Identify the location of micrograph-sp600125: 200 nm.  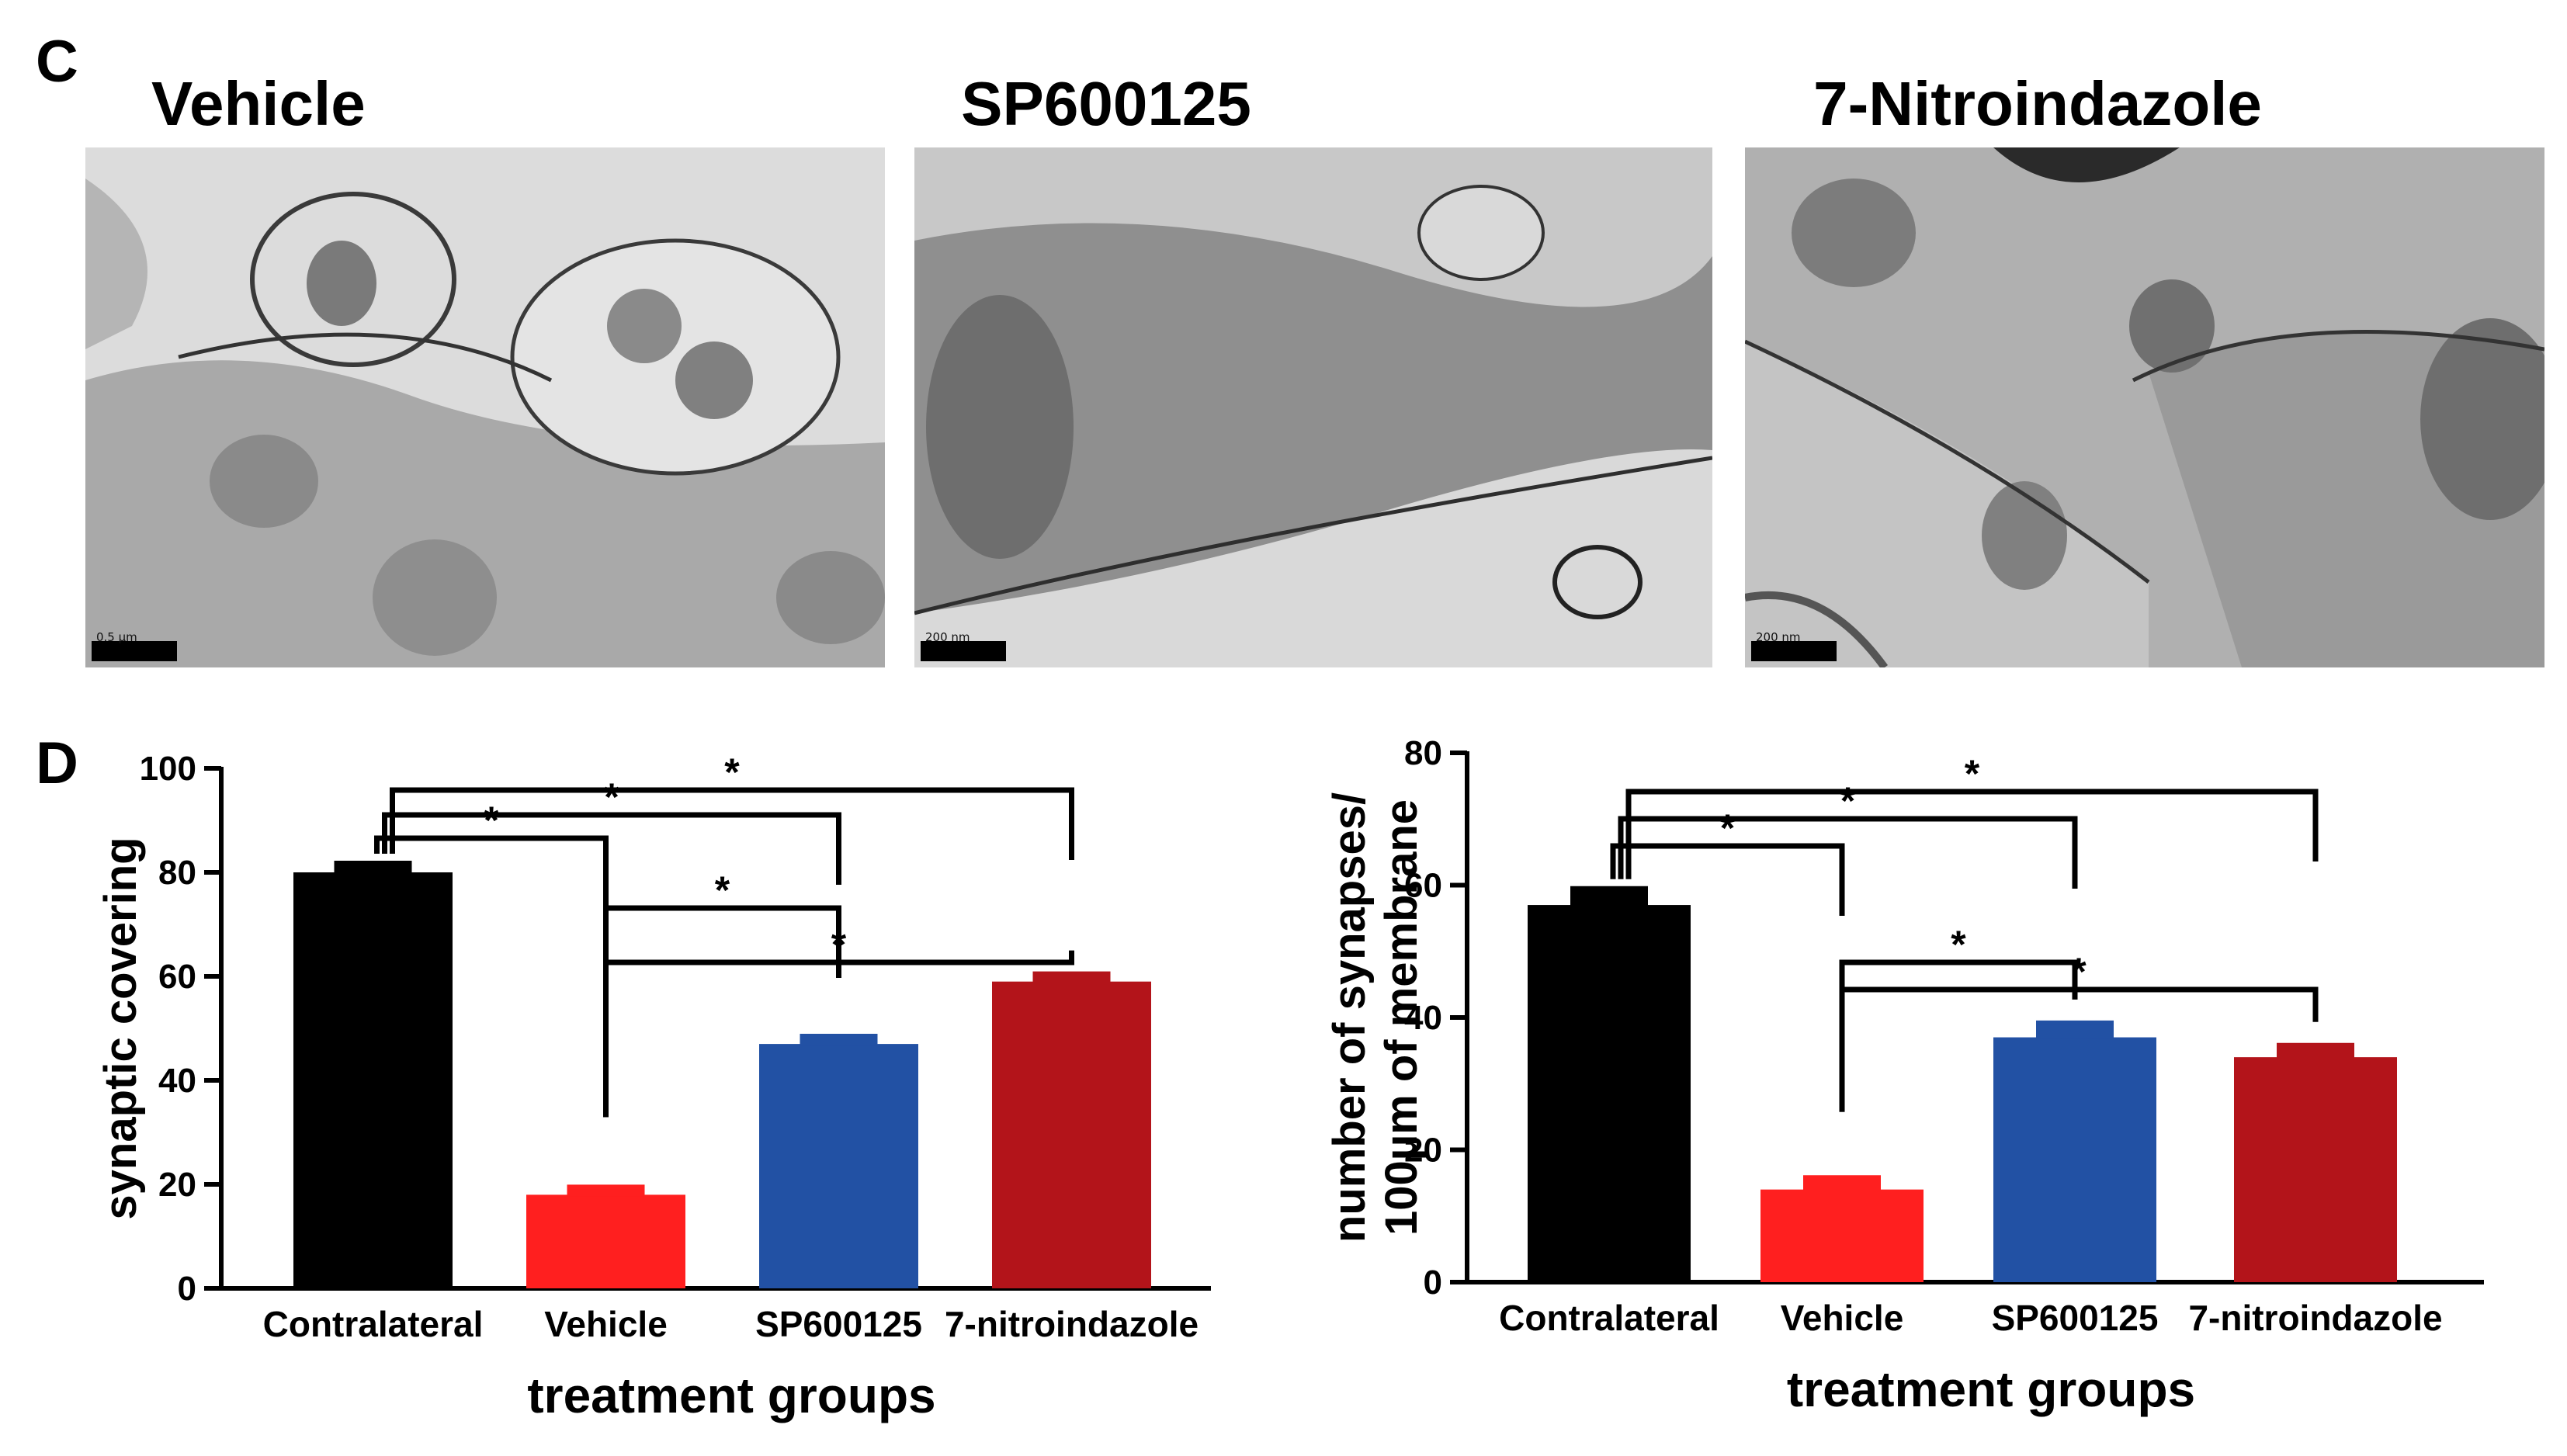
(1313, 407).